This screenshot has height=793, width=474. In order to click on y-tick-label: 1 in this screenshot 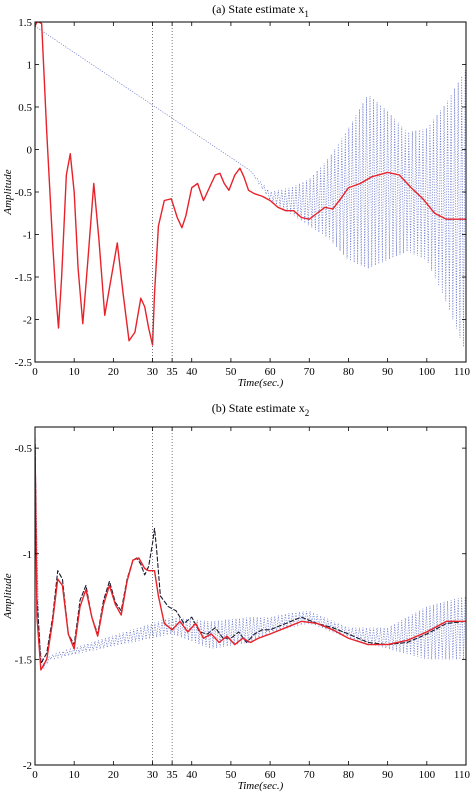, I will do `click(30, 66)`.